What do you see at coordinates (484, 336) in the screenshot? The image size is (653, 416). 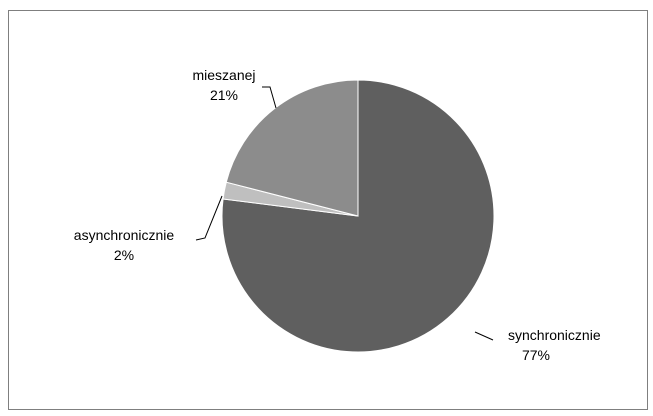 I see `leader-line-synchronicznie` at bounding box center [484, 336].